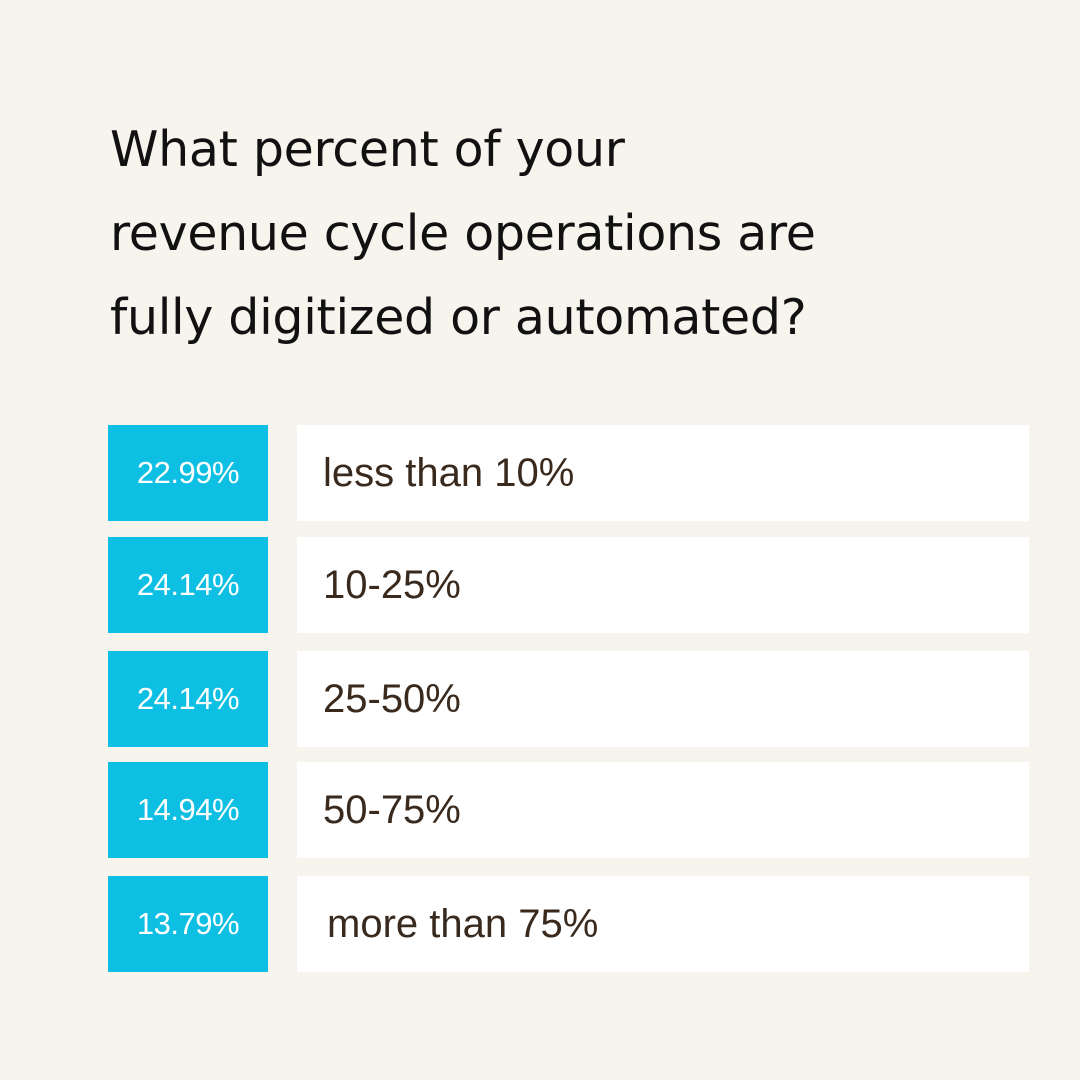  I want to click on answer-label: more than 75%, so click(463, 924).